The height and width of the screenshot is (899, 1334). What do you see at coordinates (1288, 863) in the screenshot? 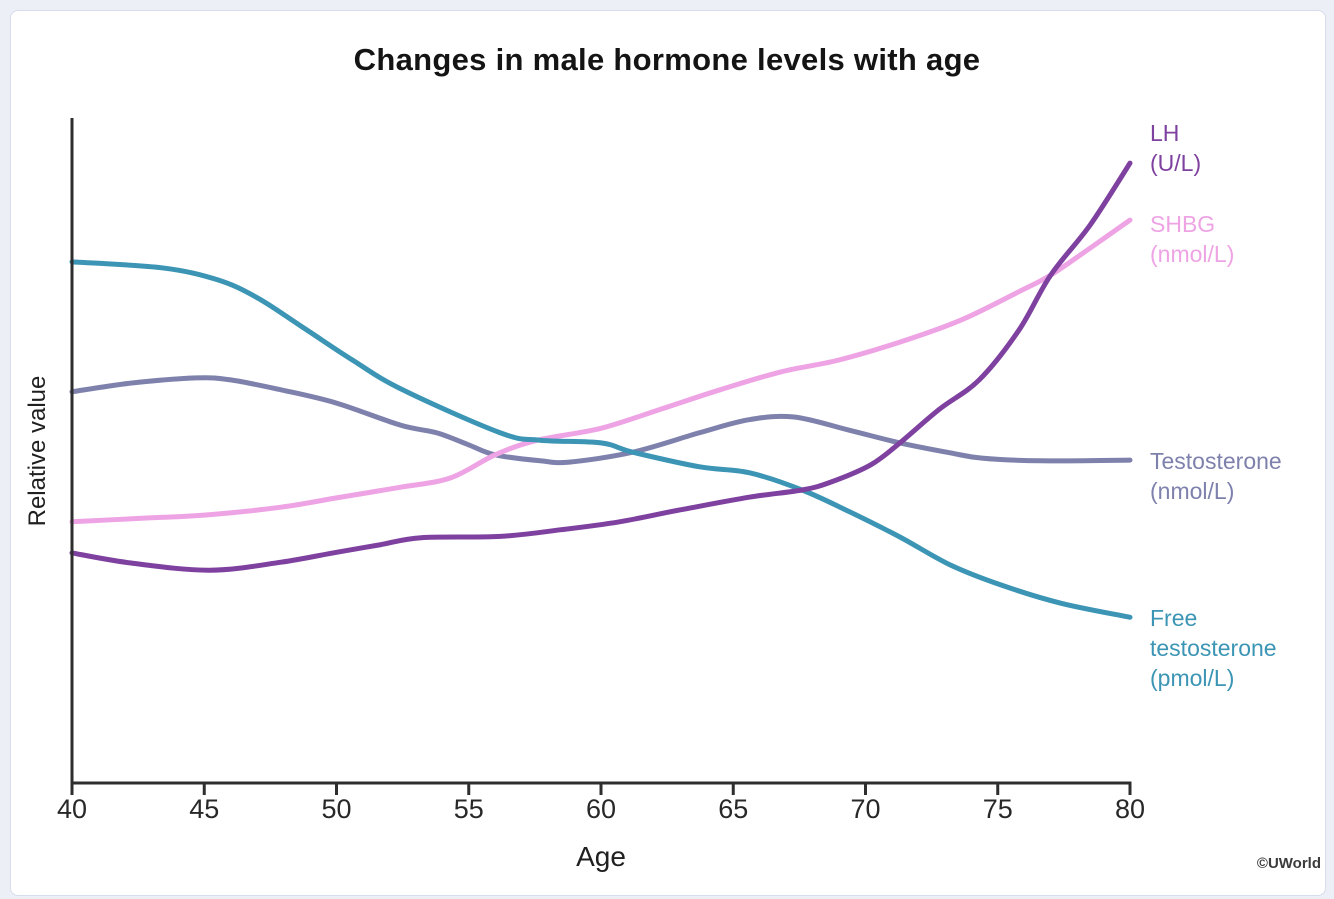
I see `uworld-watermark: ©UWorld` at bounding box center [1288, 863].